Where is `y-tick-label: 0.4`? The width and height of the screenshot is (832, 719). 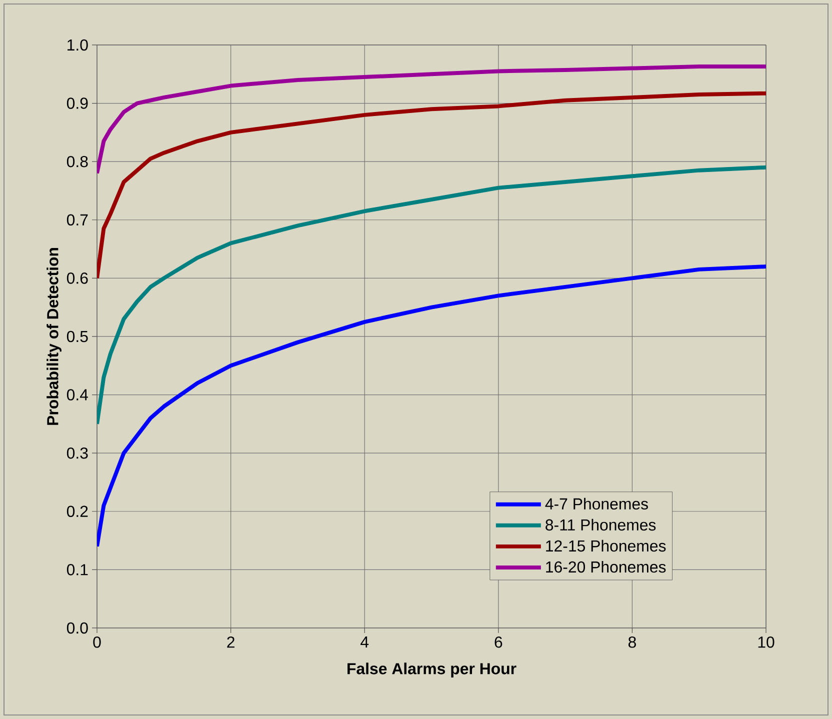
y-tick-label: 0.4 is located at coordinates (77, 394).